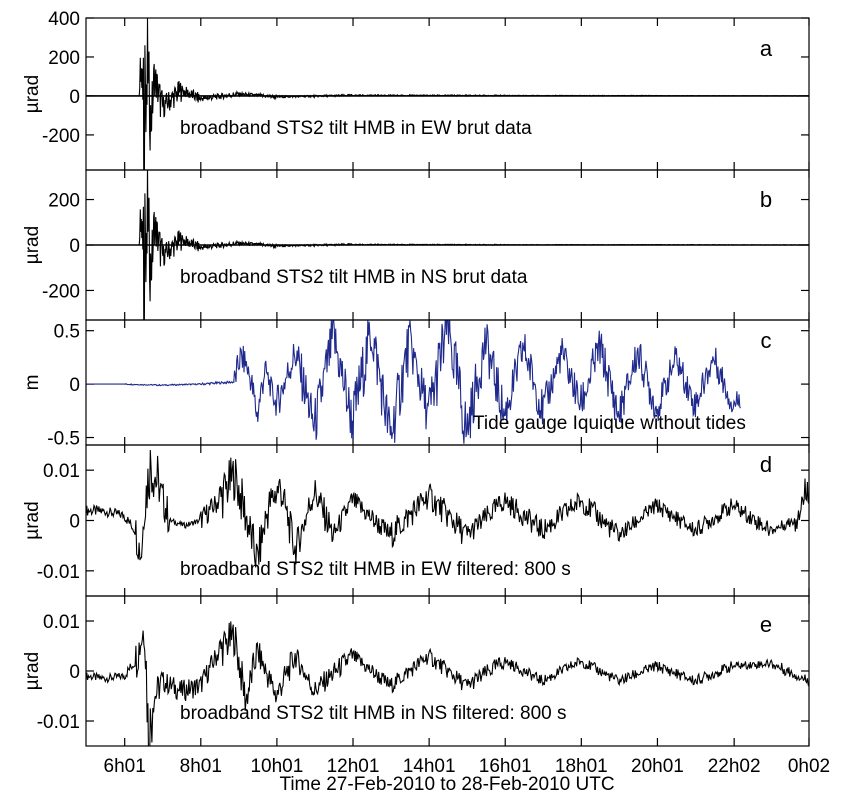 This screenshot has height=800, width=841. Describe the element at coordinates (356, 128) in the screenshot. I see `panel-annotation: broadband STS2 tilt HMB in EW brut data` at that location.